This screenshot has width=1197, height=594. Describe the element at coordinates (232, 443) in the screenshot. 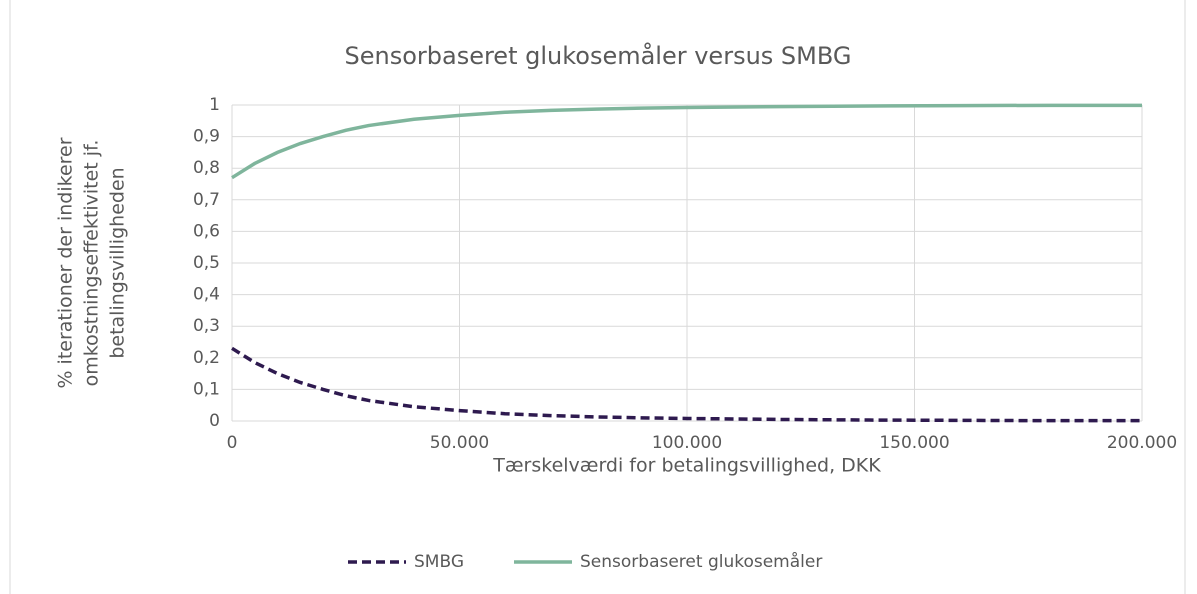

I see `x-tick-label: 0` at that location.